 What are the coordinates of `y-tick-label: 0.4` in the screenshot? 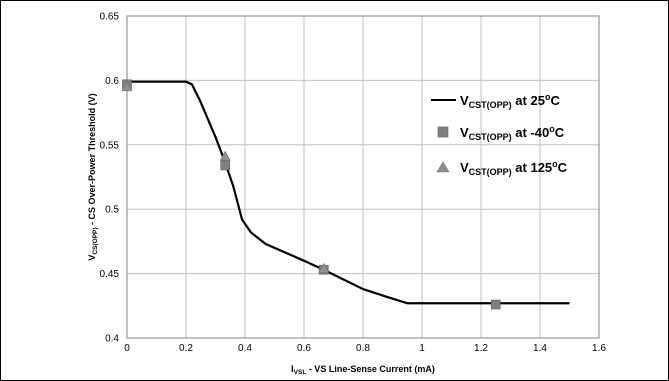 It's located at (112, 339).